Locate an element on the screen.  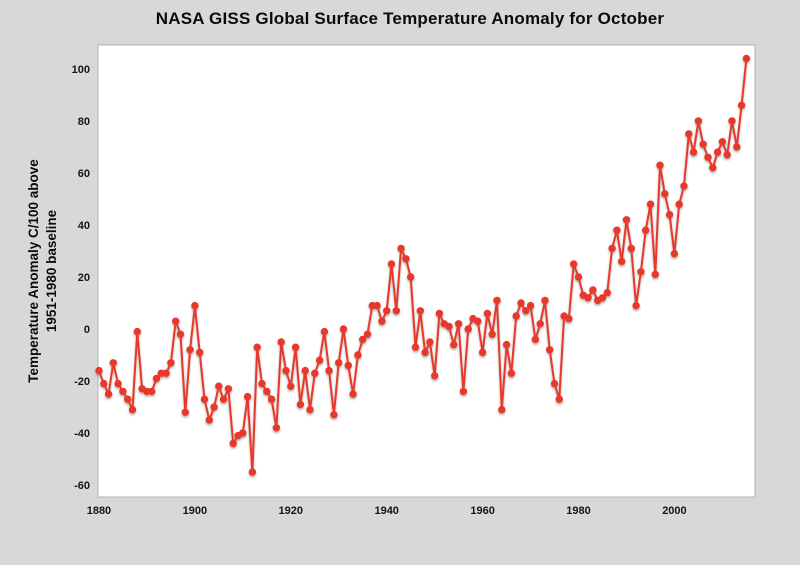
y-tick-label: -60 is located at coordinates (82, 486).